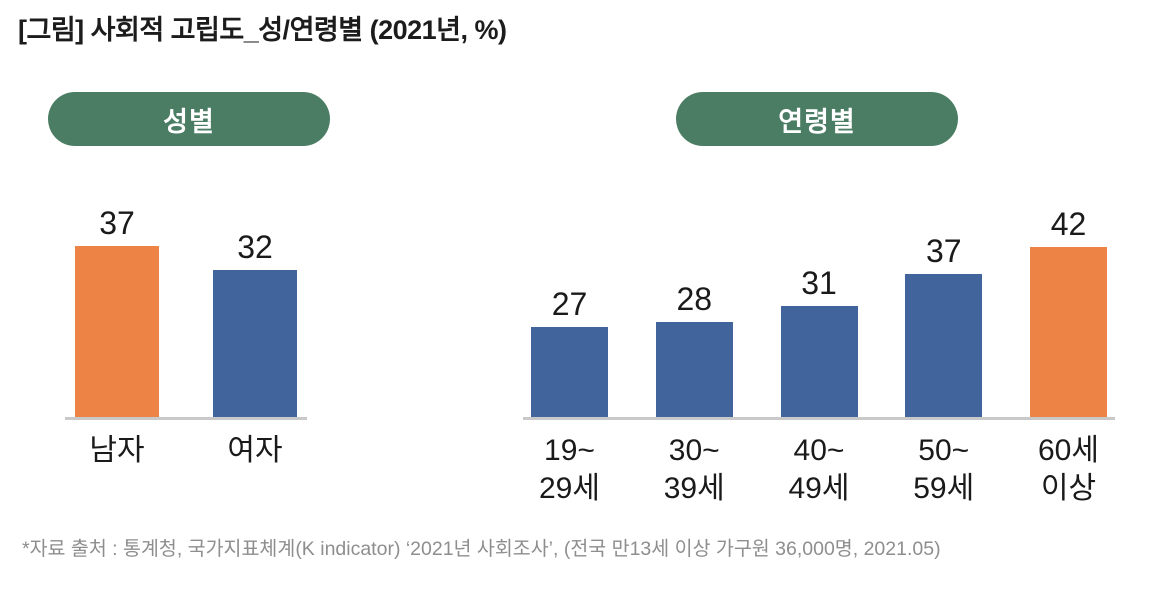 Image resolution: width=1168 pixels, height=592 pixels. I want to click on category-label: 40~ 49세, so click(819, 469).